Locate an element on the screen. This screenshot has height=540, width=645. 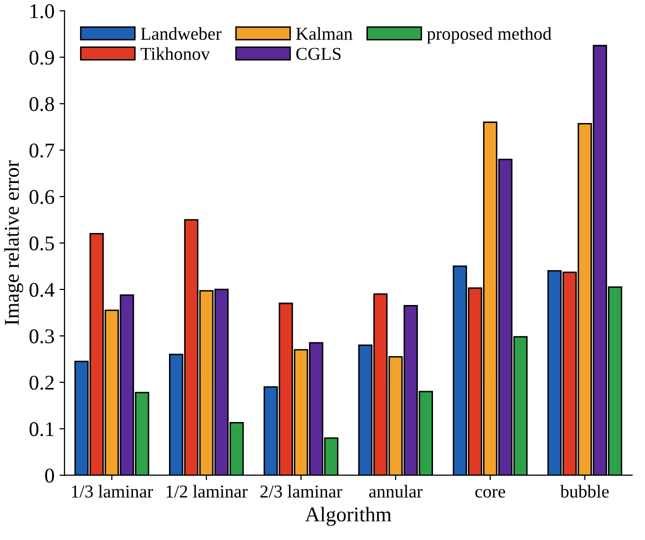
y-tick-label: 1.0 is located at coordinates (42, 11).